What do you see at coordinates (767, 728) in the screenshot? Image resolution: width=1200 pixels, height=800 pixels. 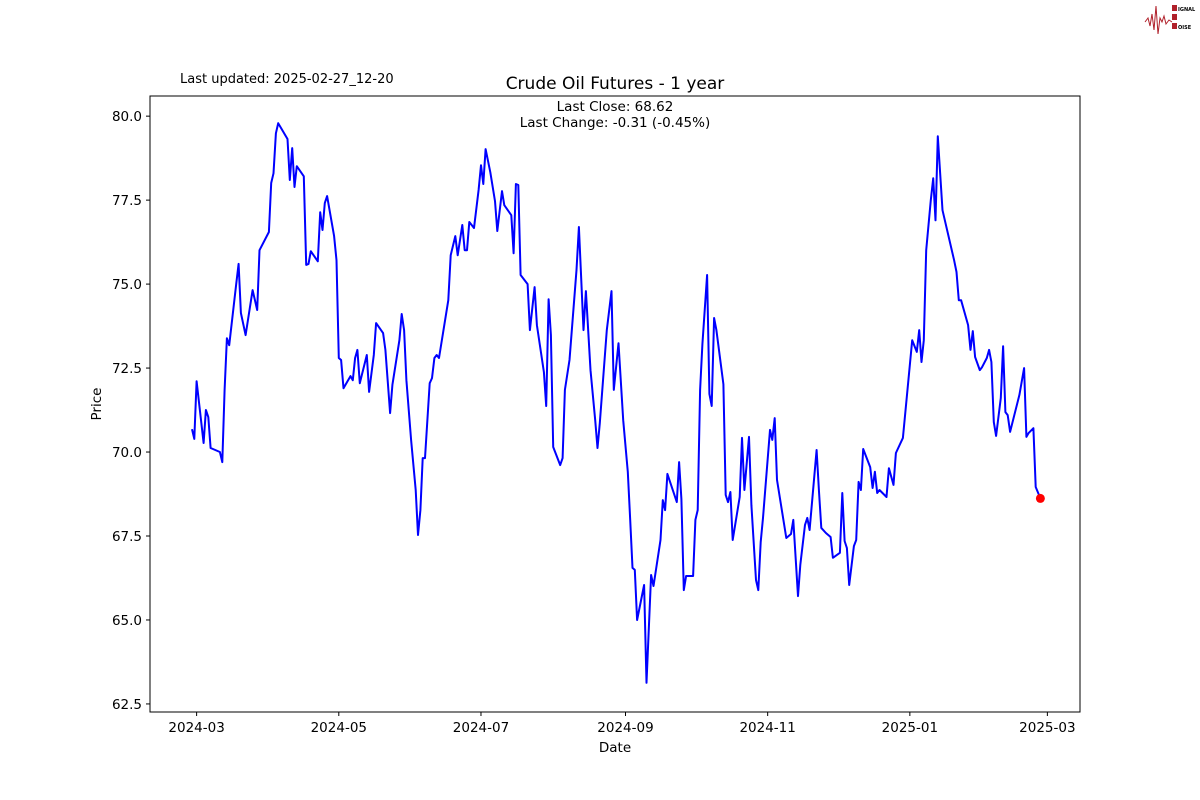 I see `x-tick-label: 2024-11` at bounding box center [767, 728].